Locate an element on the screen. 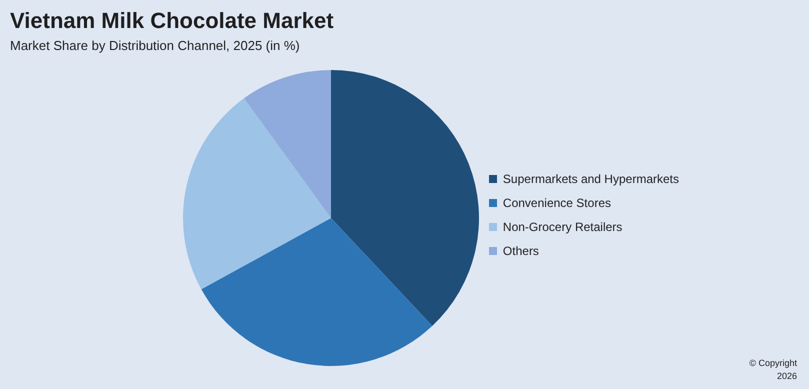  text: © Copyright is located at coordinates (773, 363).